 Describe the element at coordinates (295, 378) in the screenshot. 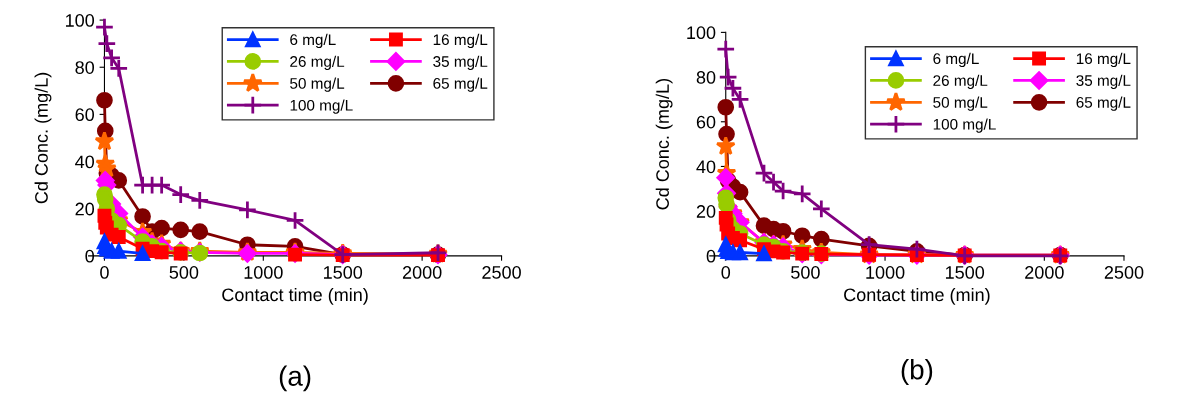

I see `text: (a)` at that location.